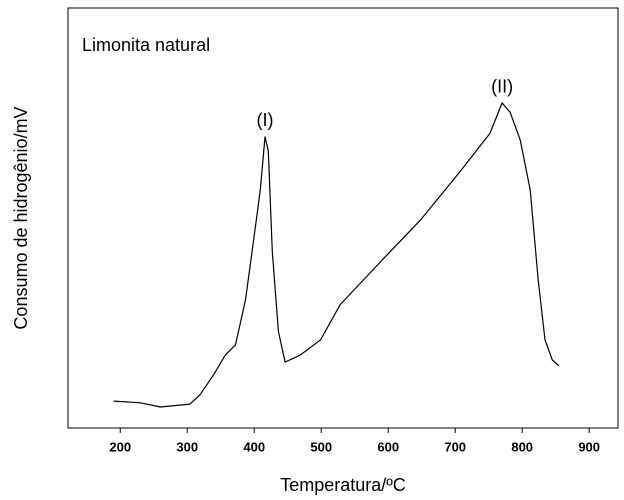  Describe the element at coordinates (264, 120) in the screenshot. I see `annotation: (I)` at that location.